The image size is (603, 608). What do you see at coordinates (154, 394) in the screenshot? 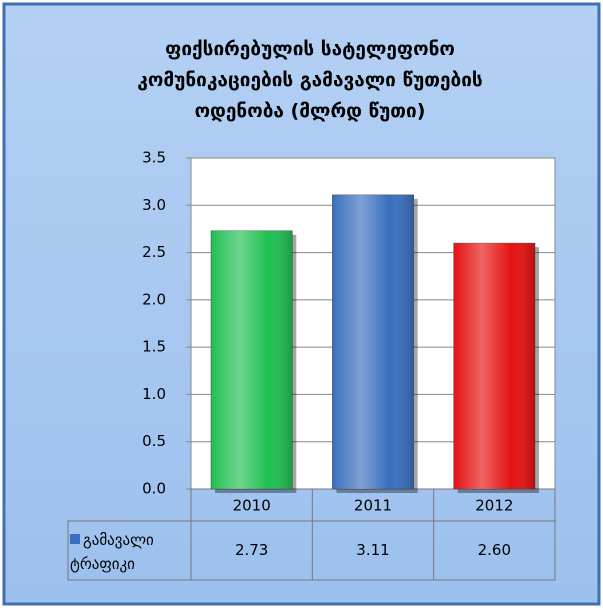
I see `y-tick-label: 1.0` at bounding box center [154, 394].